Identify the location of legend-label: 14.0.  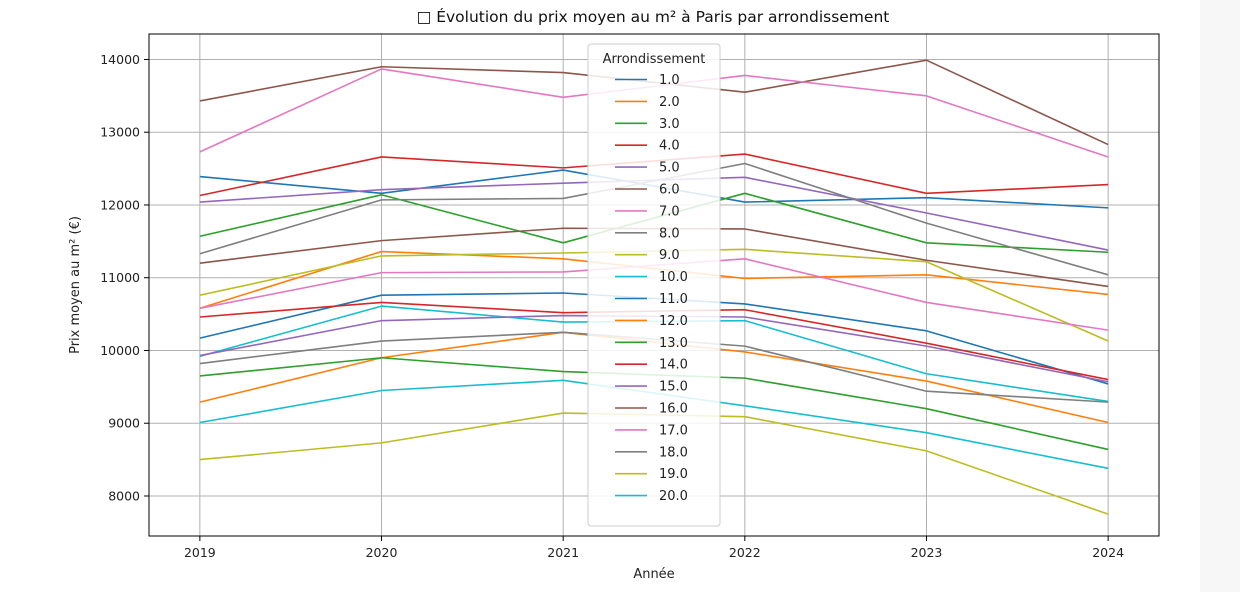
(673, 365).